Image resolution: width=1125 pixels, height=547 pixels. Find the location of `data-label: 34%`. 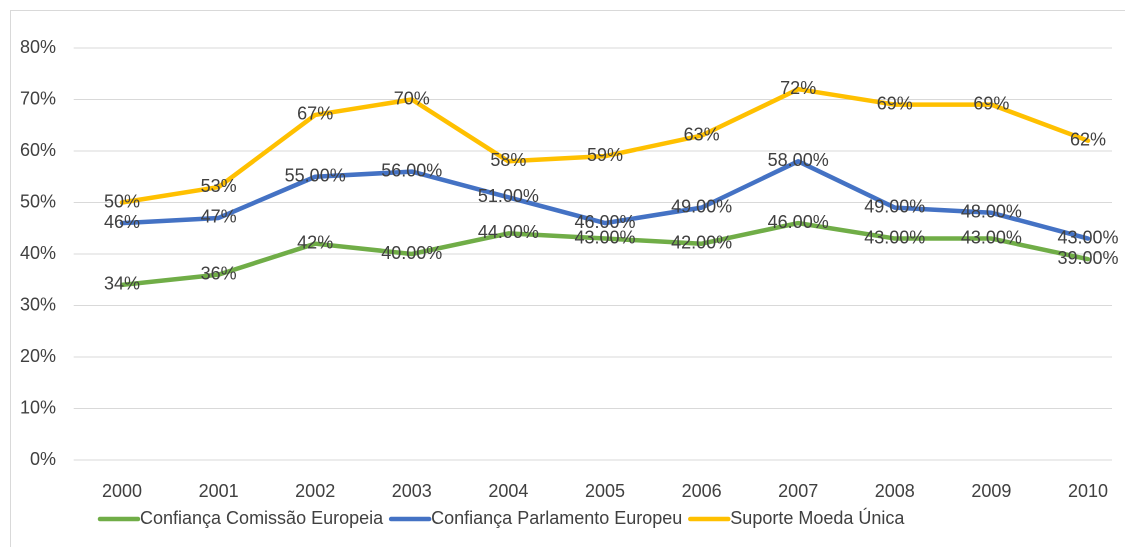

data-label: 34% is located at coordinates (122, 284).